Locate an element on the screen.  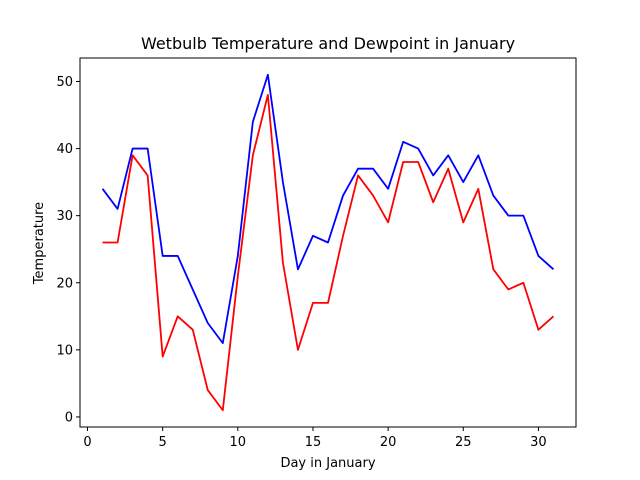
x-tick-label: 15 is located at coordinates (313, 442).